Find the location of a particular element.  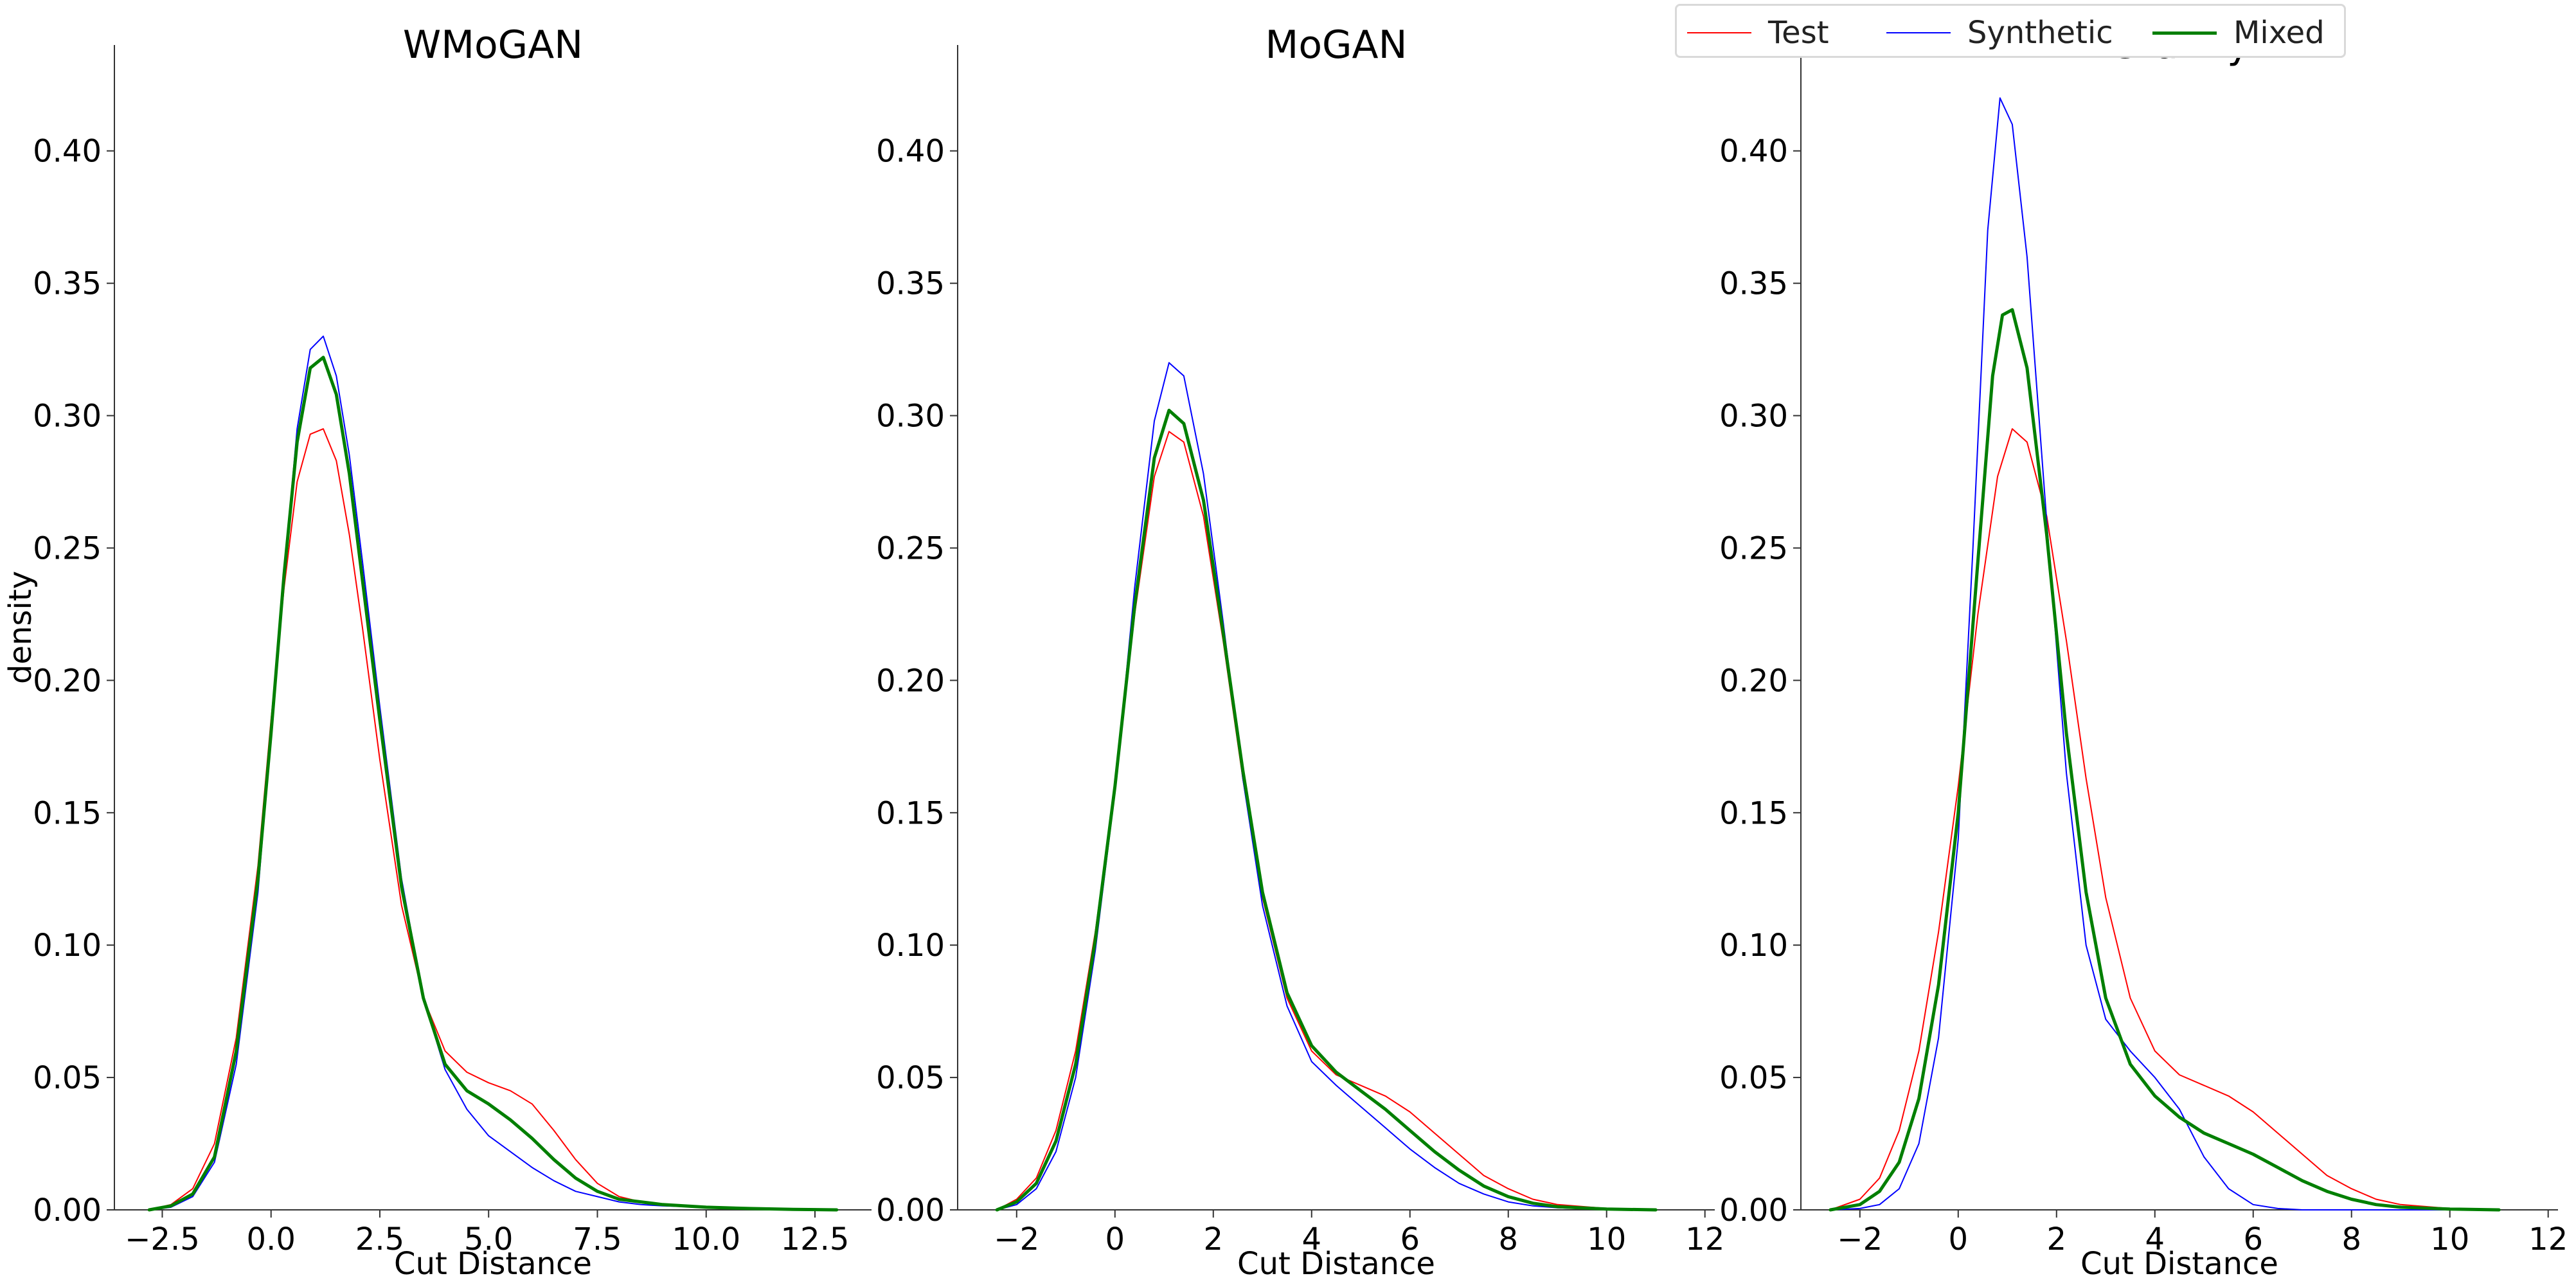

x-tick-label: 2.5 is located at coordinates (379, 1239).